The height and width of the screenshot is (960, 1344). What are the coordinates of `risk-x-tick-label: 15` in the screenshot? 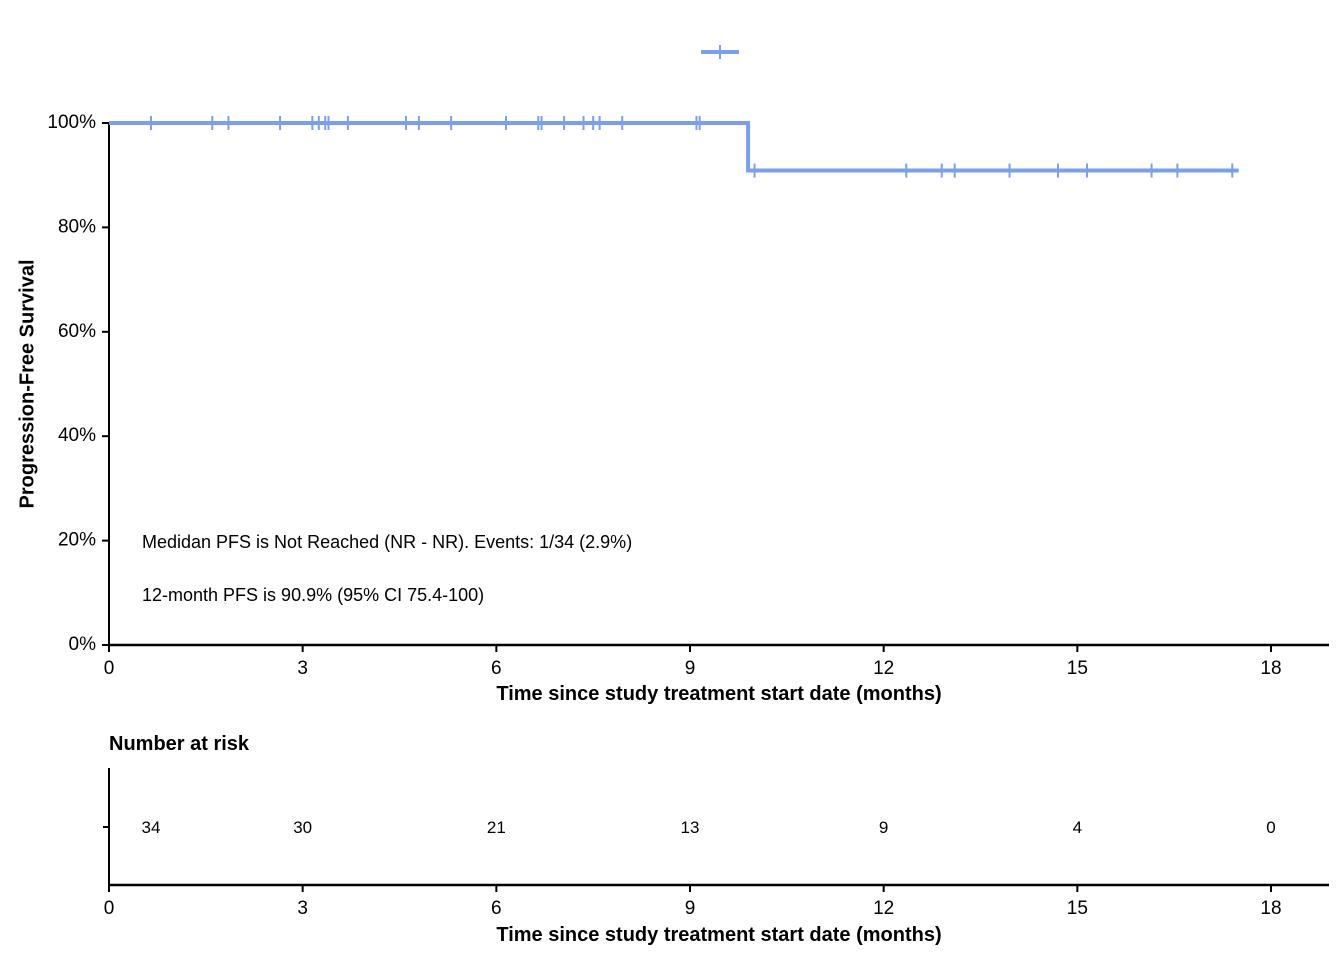 It's located at (1077, 908).